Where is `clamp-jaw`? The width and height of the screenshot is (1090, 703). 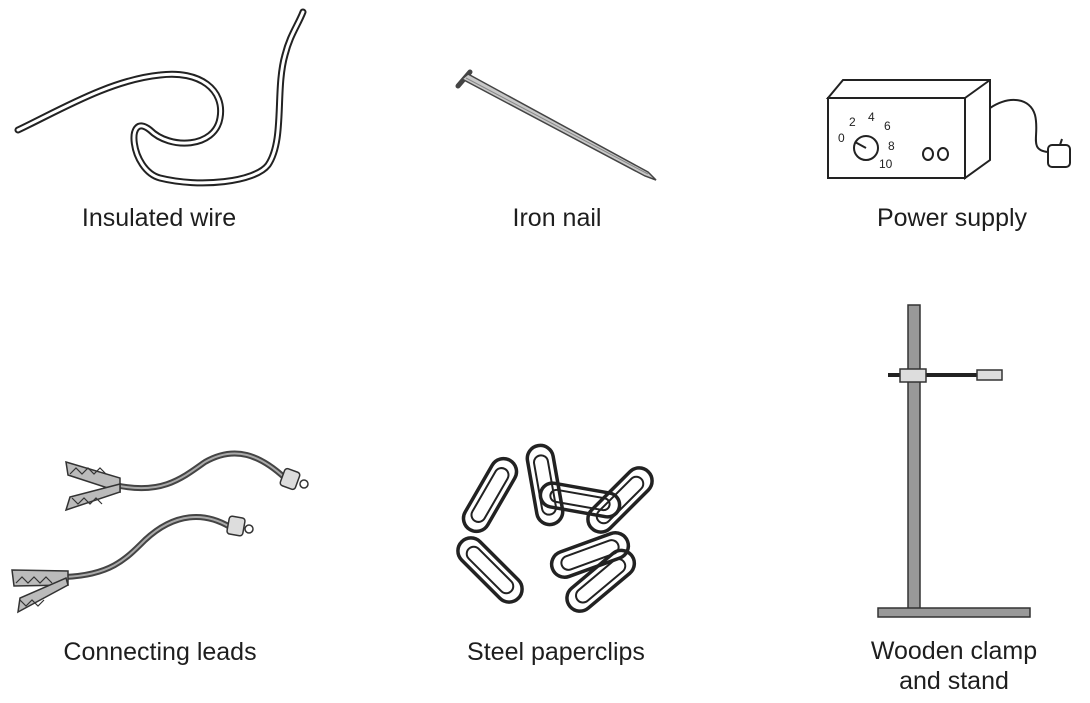 clamp-jaw is located at coordinates (989, 375).